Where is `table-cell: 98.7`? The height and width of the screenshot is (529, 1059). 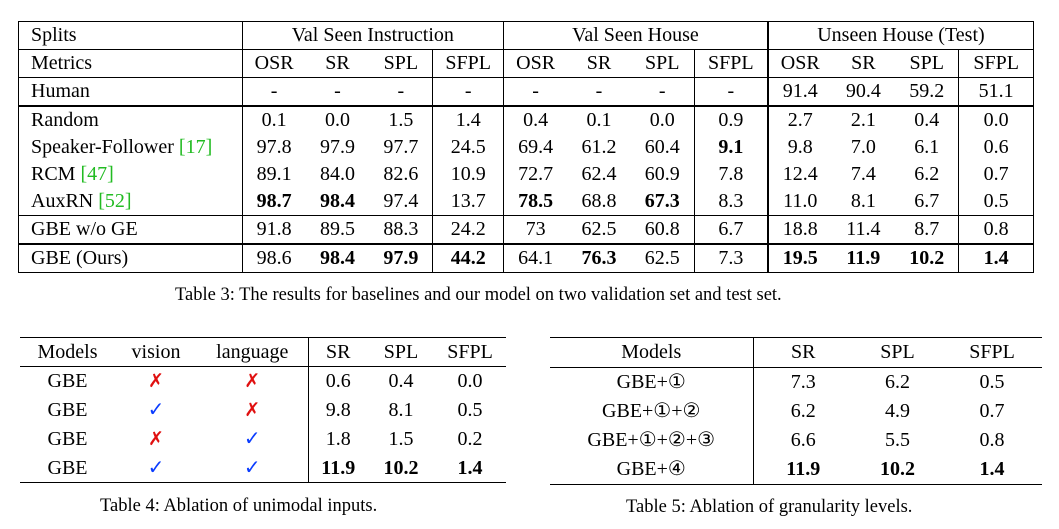
table-cell: 98.7 is located at coordinates (273, 202).